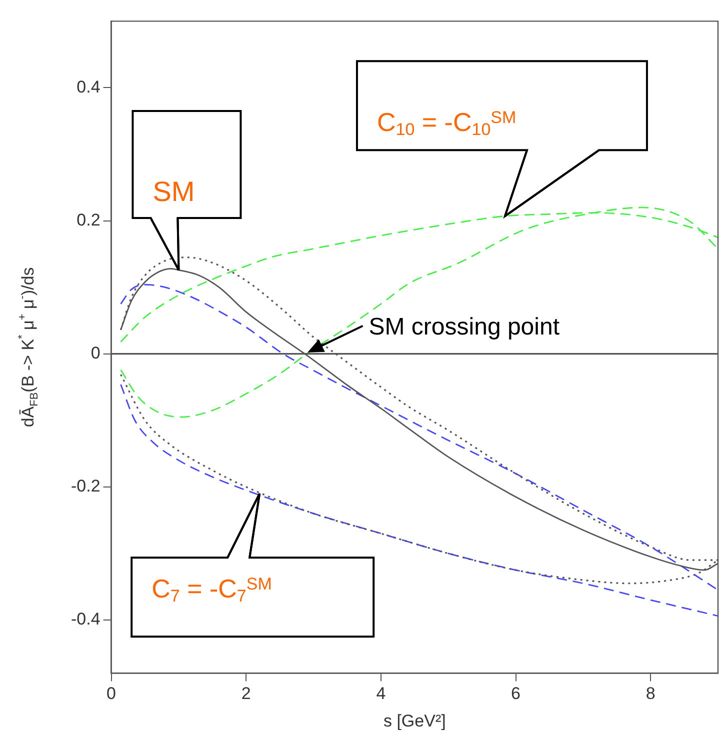 The height and width of the screenshot is (738, 724). What do you see at coordinates (88, 220) in the screenshot?
I see `y-tick-label: 0.2` at bounding box center [88, 220].